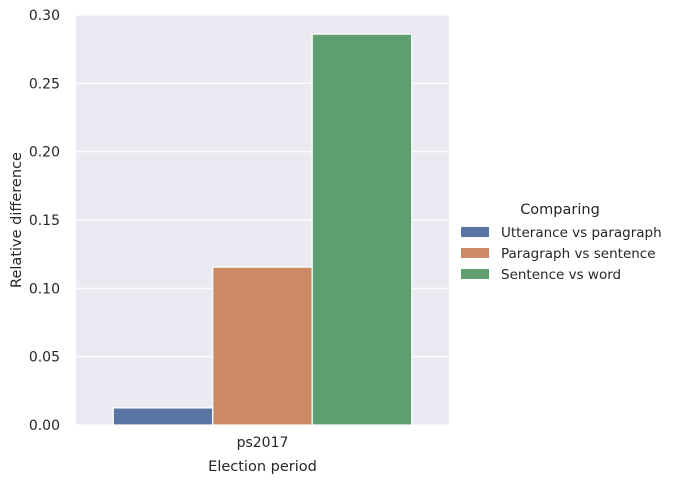 This screenshot has height=483, width=674. What do you see at coordinates (578, 254) in the screenshot?
I see `legend-label: Paragraph vs sentence` at bounding box center [578, 254].